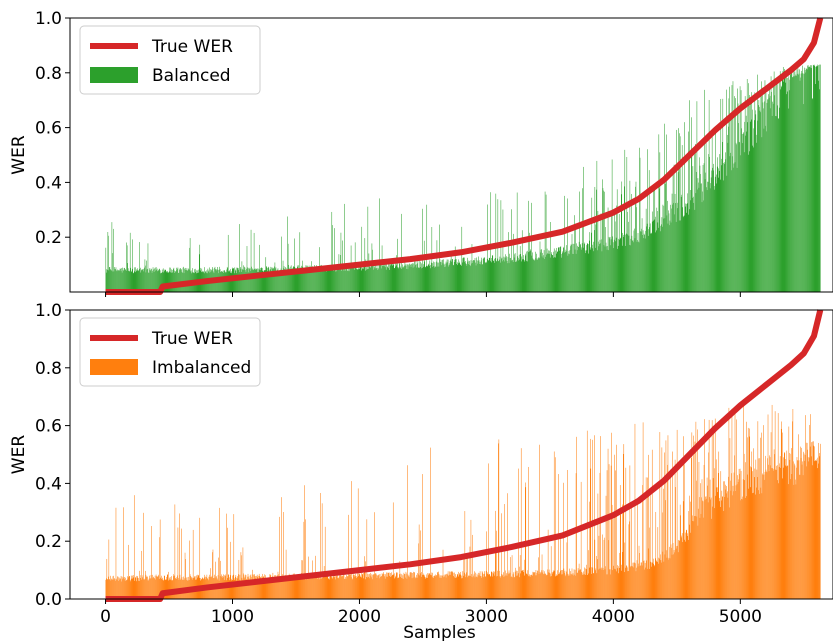 The height and width of the screenshot is (641, 833). What do you see at coordinates (191, 76) in the screenshot?
I see `legend-label-bars: Balanced` at bounding box center [191, 76].